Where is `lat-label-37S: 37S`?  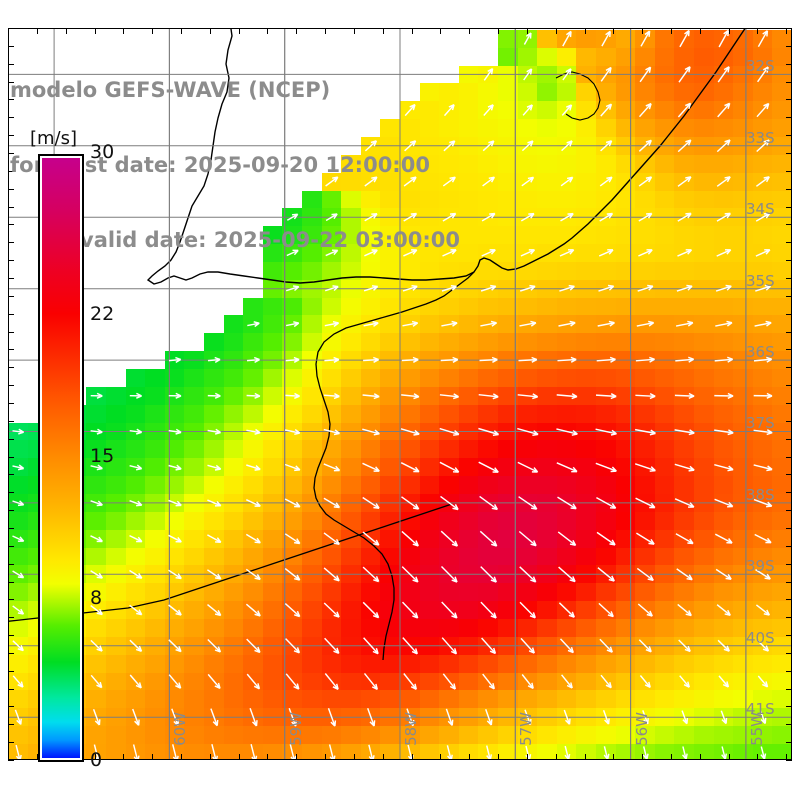
lat-label-37S: 37S is located at coordinates (760, 423).